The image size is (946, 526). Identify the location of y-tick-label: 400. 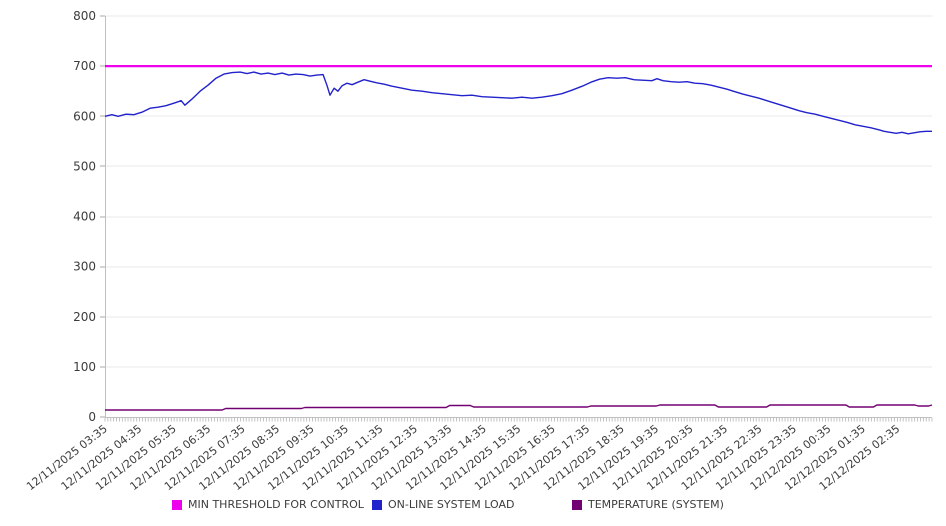
(84, 217).